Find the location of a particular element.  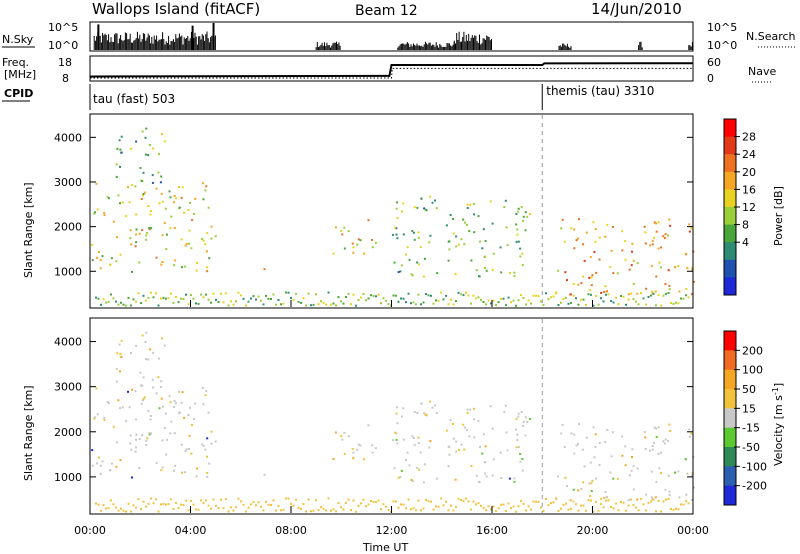

nsearch-label: N.Search is located at coordinates (771, 36).